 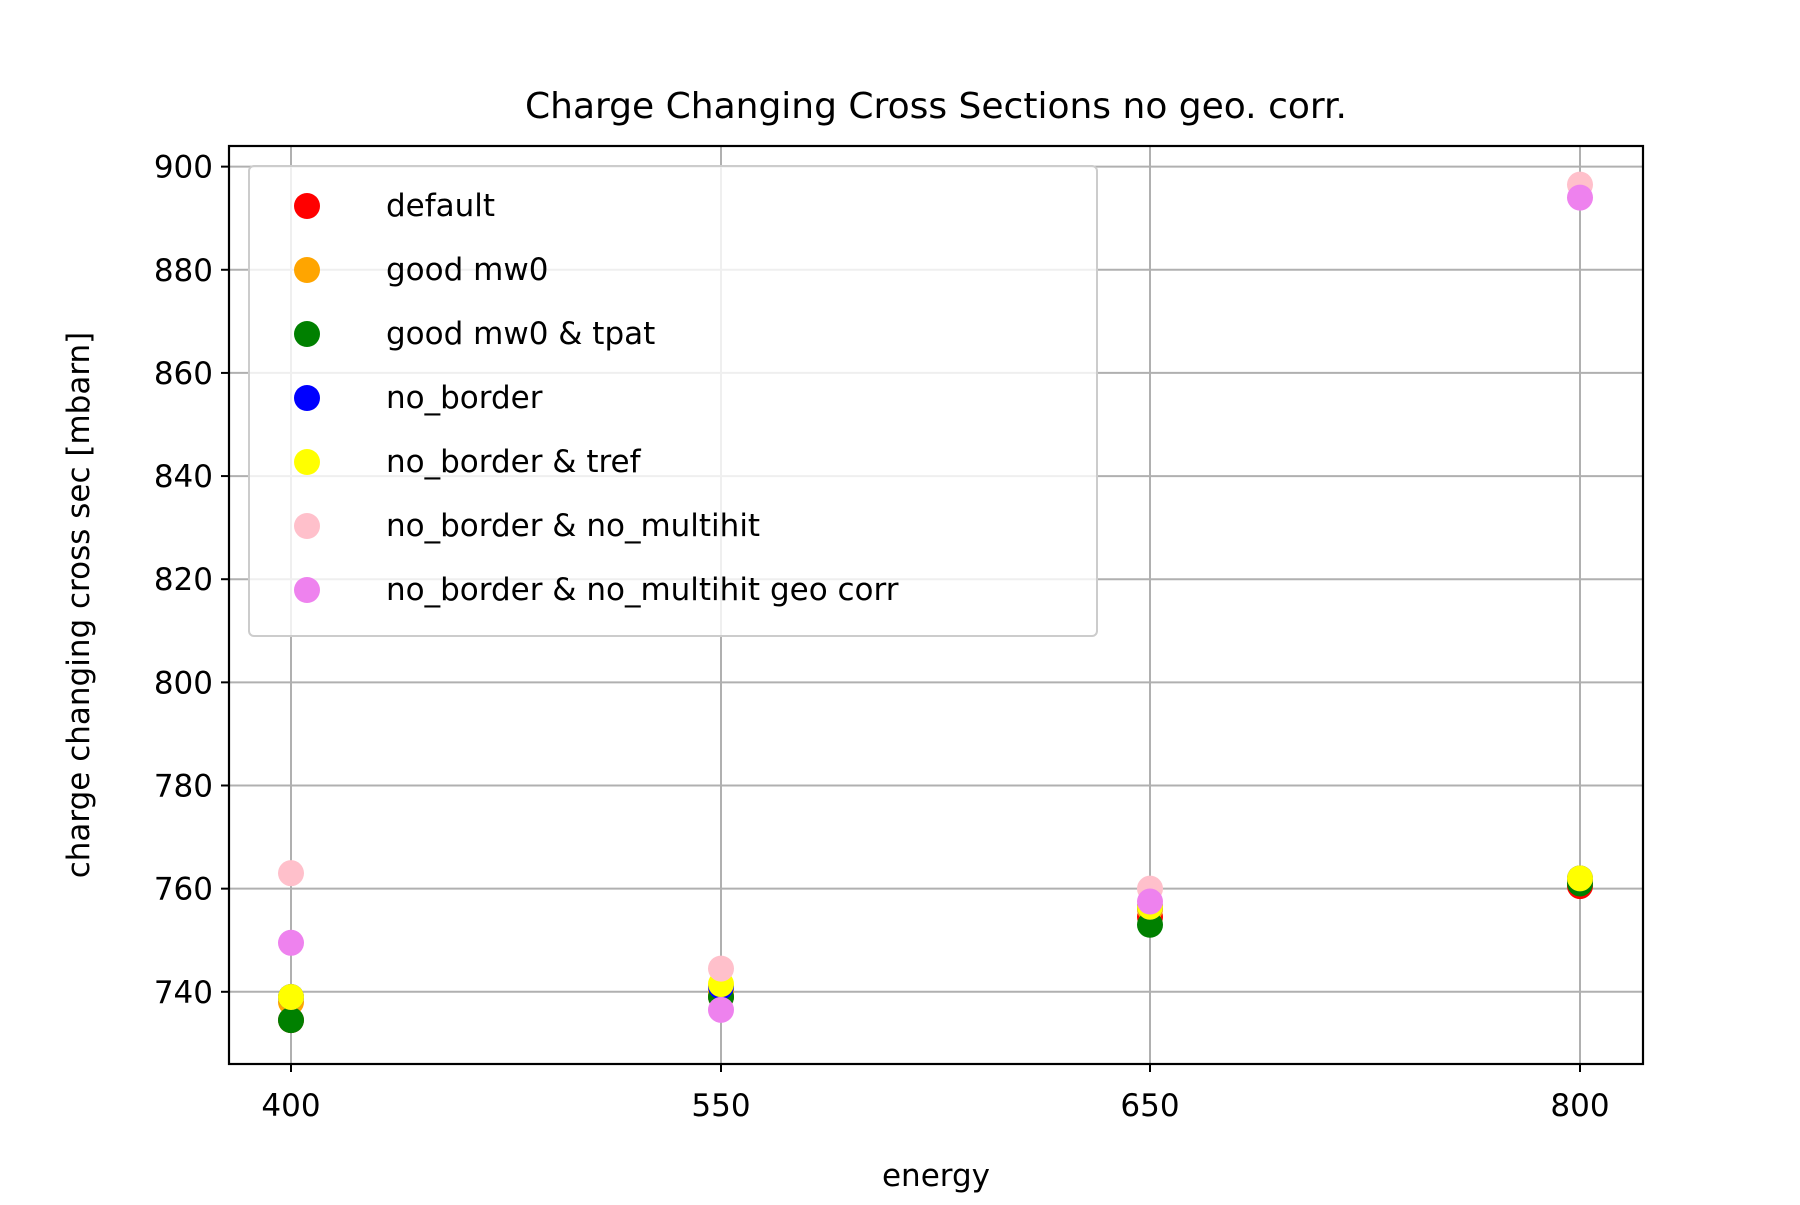 What do you see at coordinates (467, 270) in the screenshot?
I see `legend-label: good mw0` at bounding box center [467, 270].